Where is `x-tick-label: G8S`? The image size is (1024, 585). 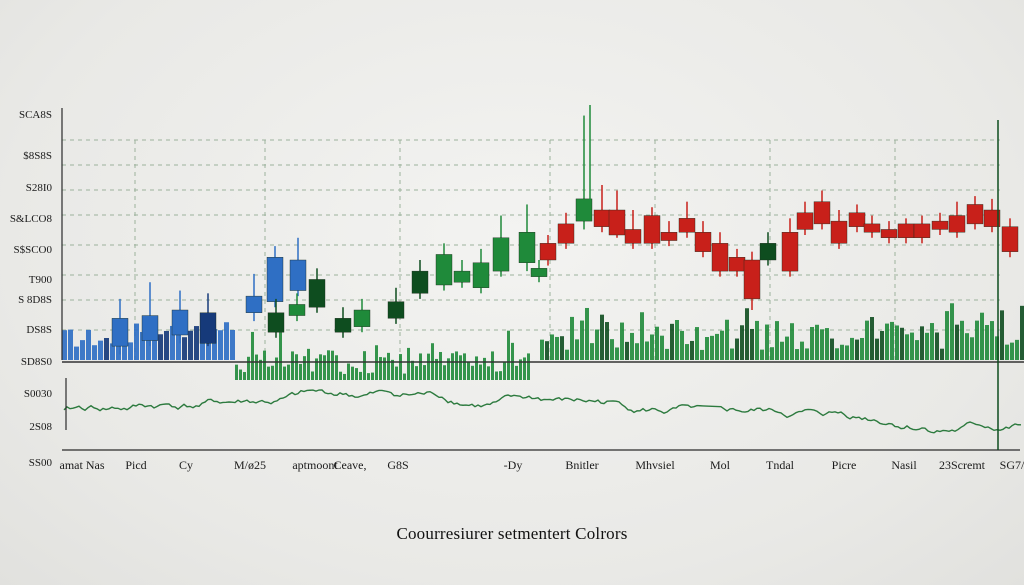
x-tick-label: G8S is located at coordinates (397, 465).